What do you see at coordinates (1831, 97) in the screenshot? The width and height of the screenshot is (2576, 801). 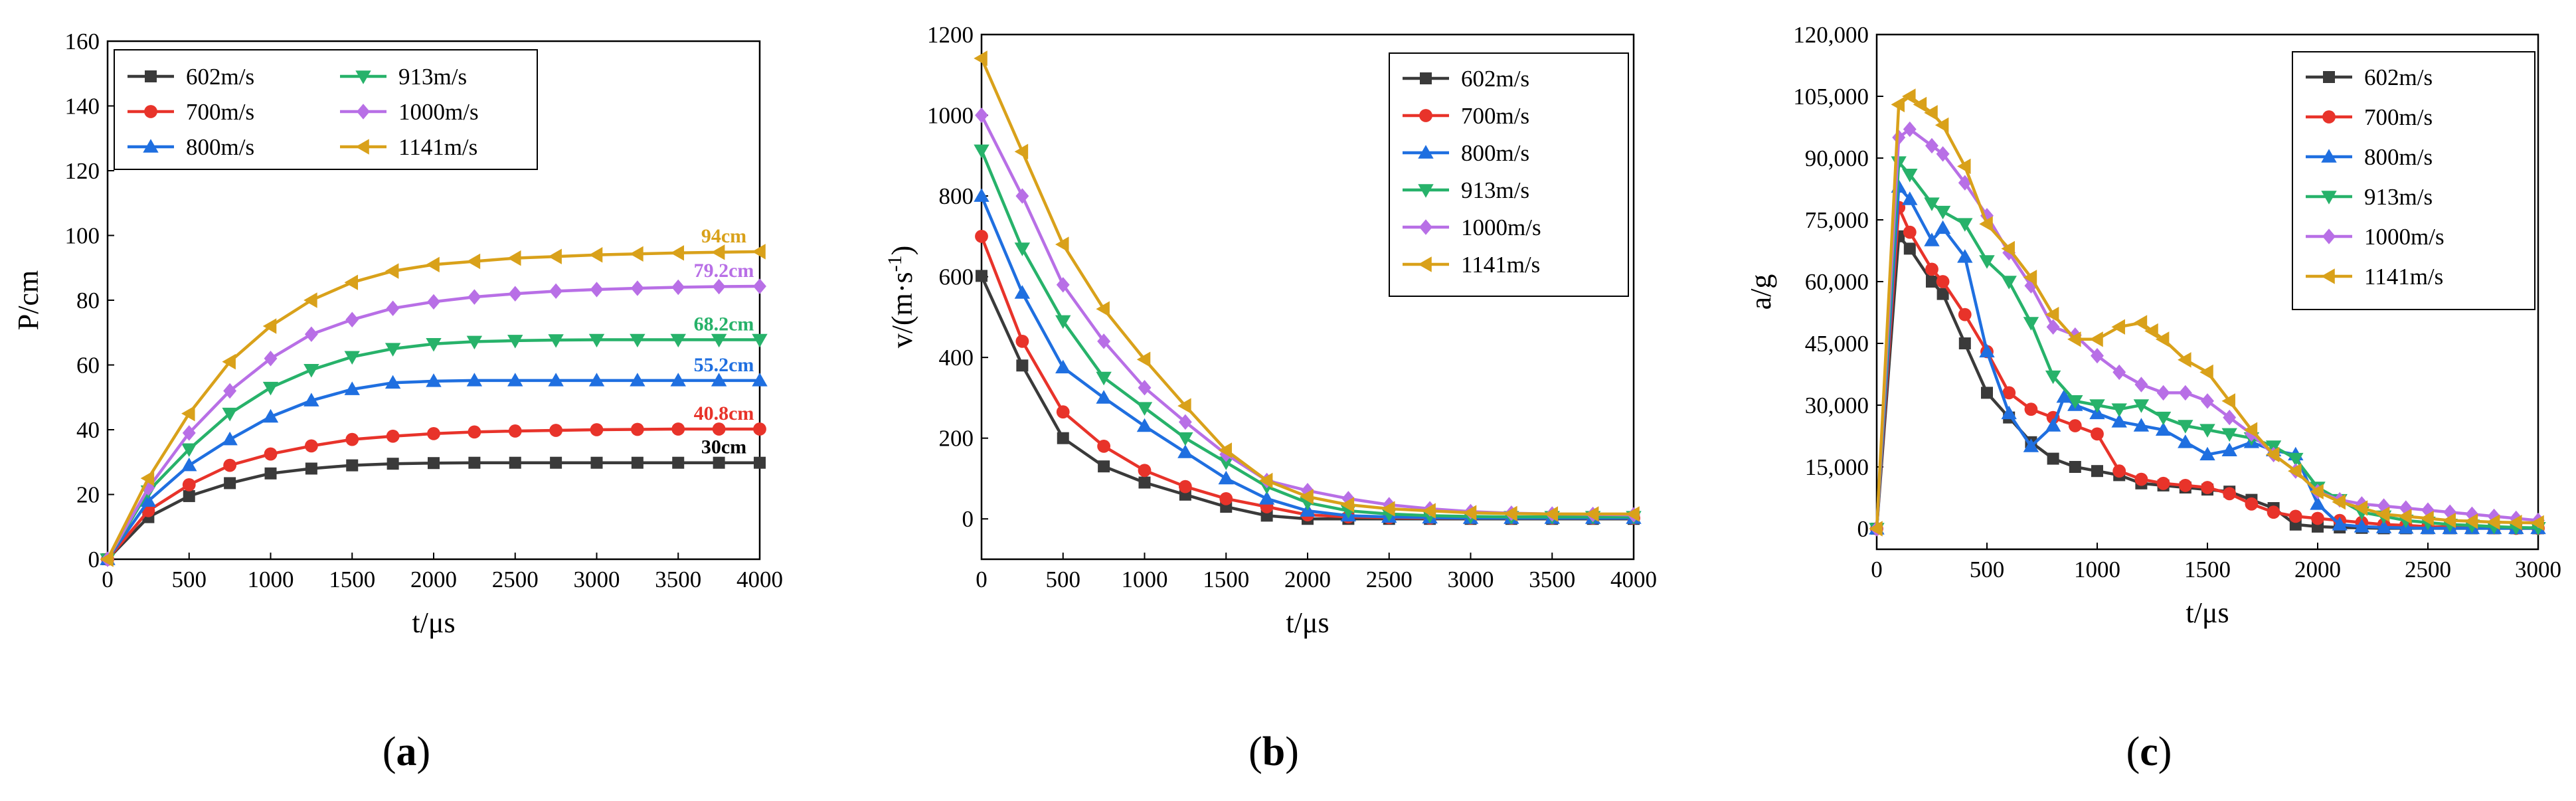 I see `y-tick-label: 105,000` at bounding box center [1831, 97].